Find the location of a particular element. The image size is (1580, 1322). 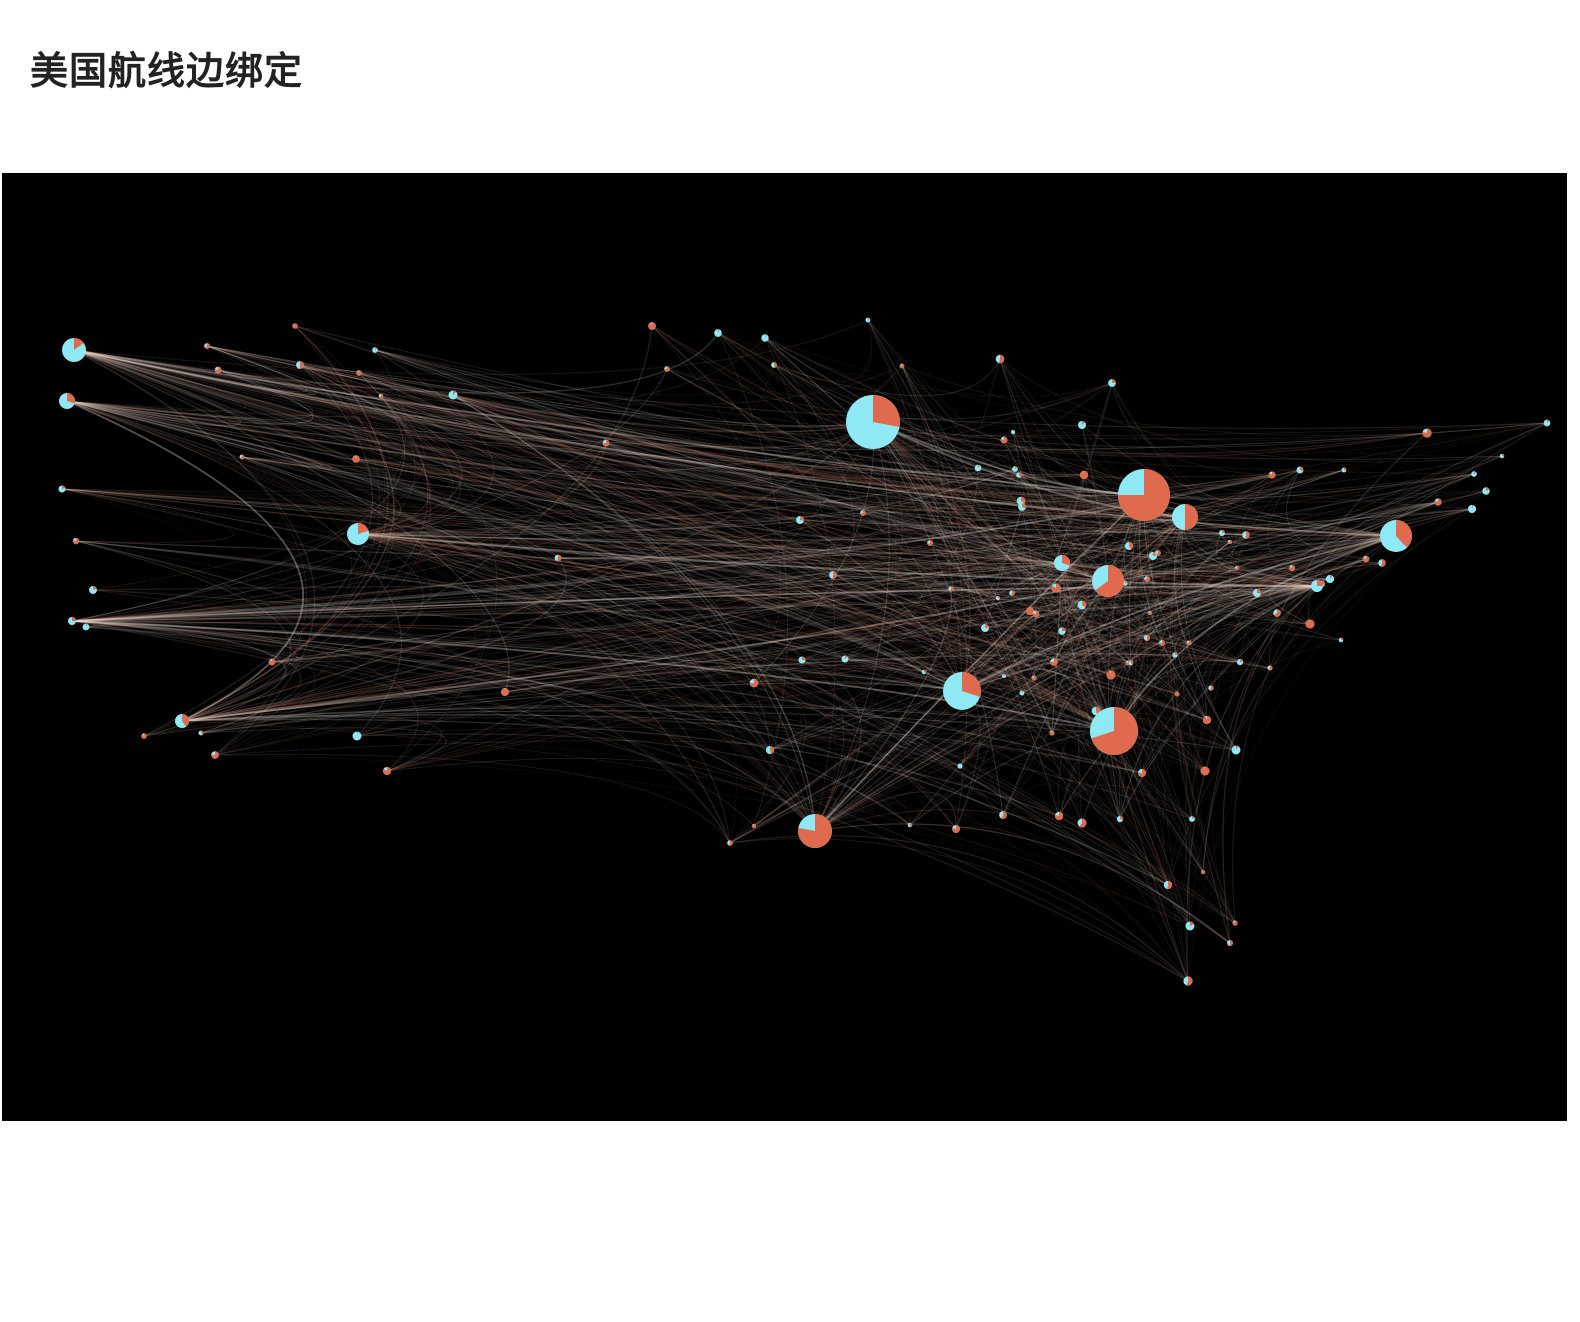

hub-la is located at coordinates (182, 721).